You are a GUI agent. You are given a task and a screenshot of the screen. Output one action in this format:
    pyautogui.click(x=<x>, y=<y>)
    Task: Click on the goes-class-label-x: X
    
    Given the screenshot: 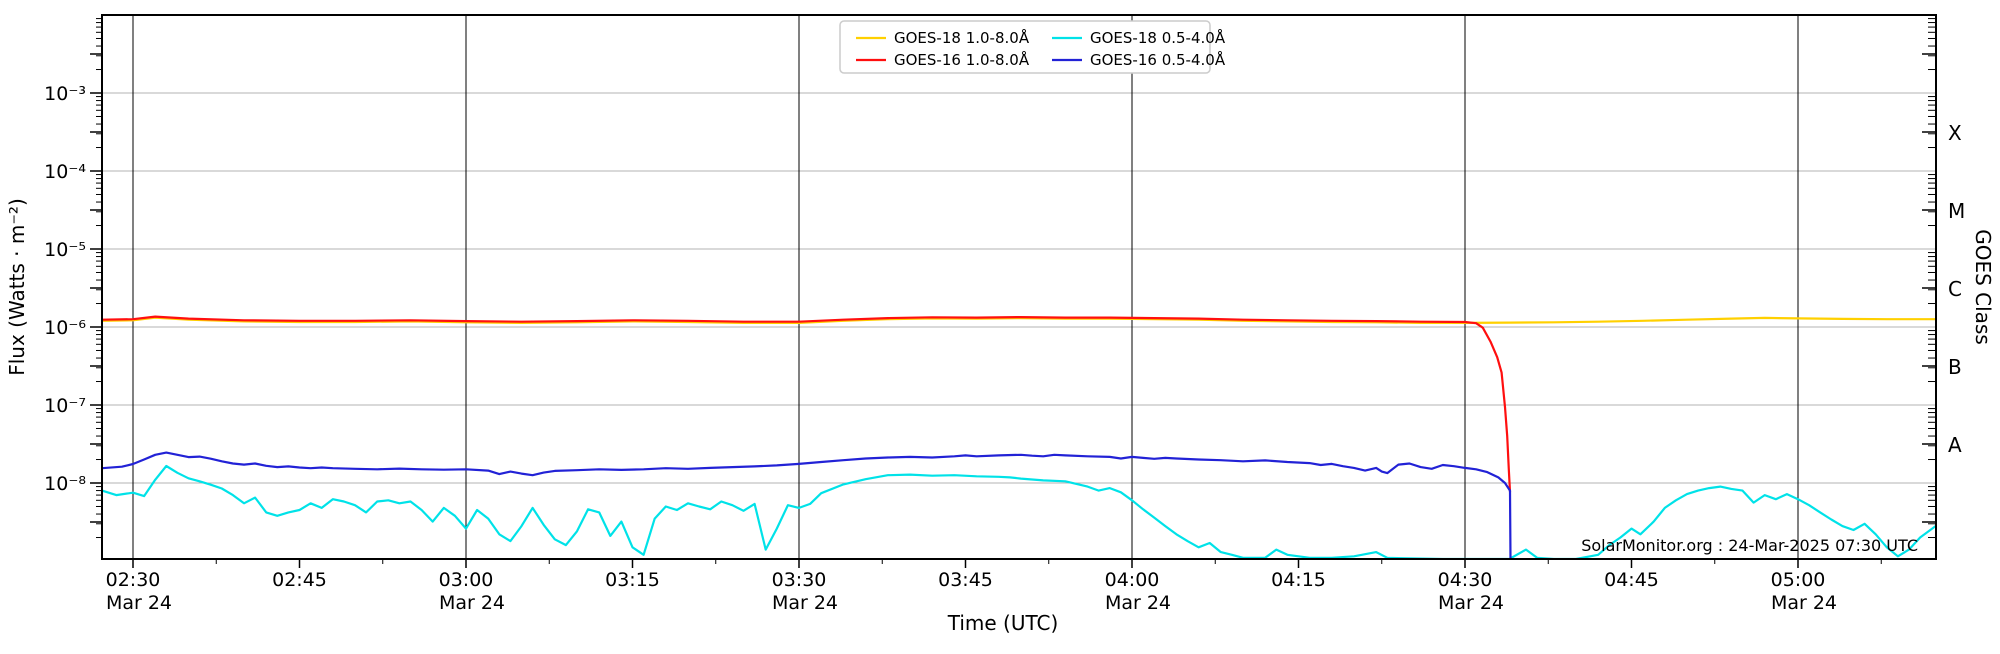 What is the action you would take?
    pyautogui.click(x=1955, y=133)
    